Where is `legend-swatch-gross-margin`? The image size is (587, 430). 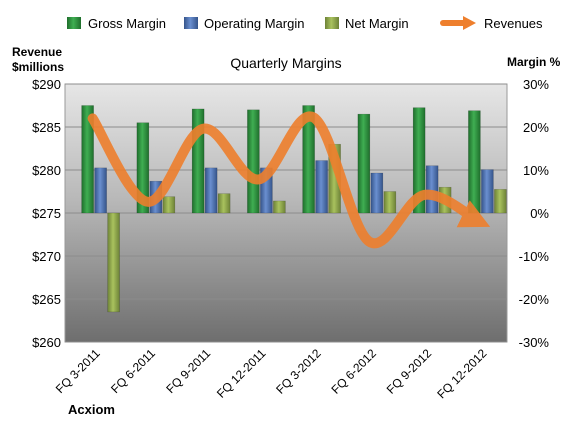
legend-swatch-gross-margin is located at coordinates (74, 23).